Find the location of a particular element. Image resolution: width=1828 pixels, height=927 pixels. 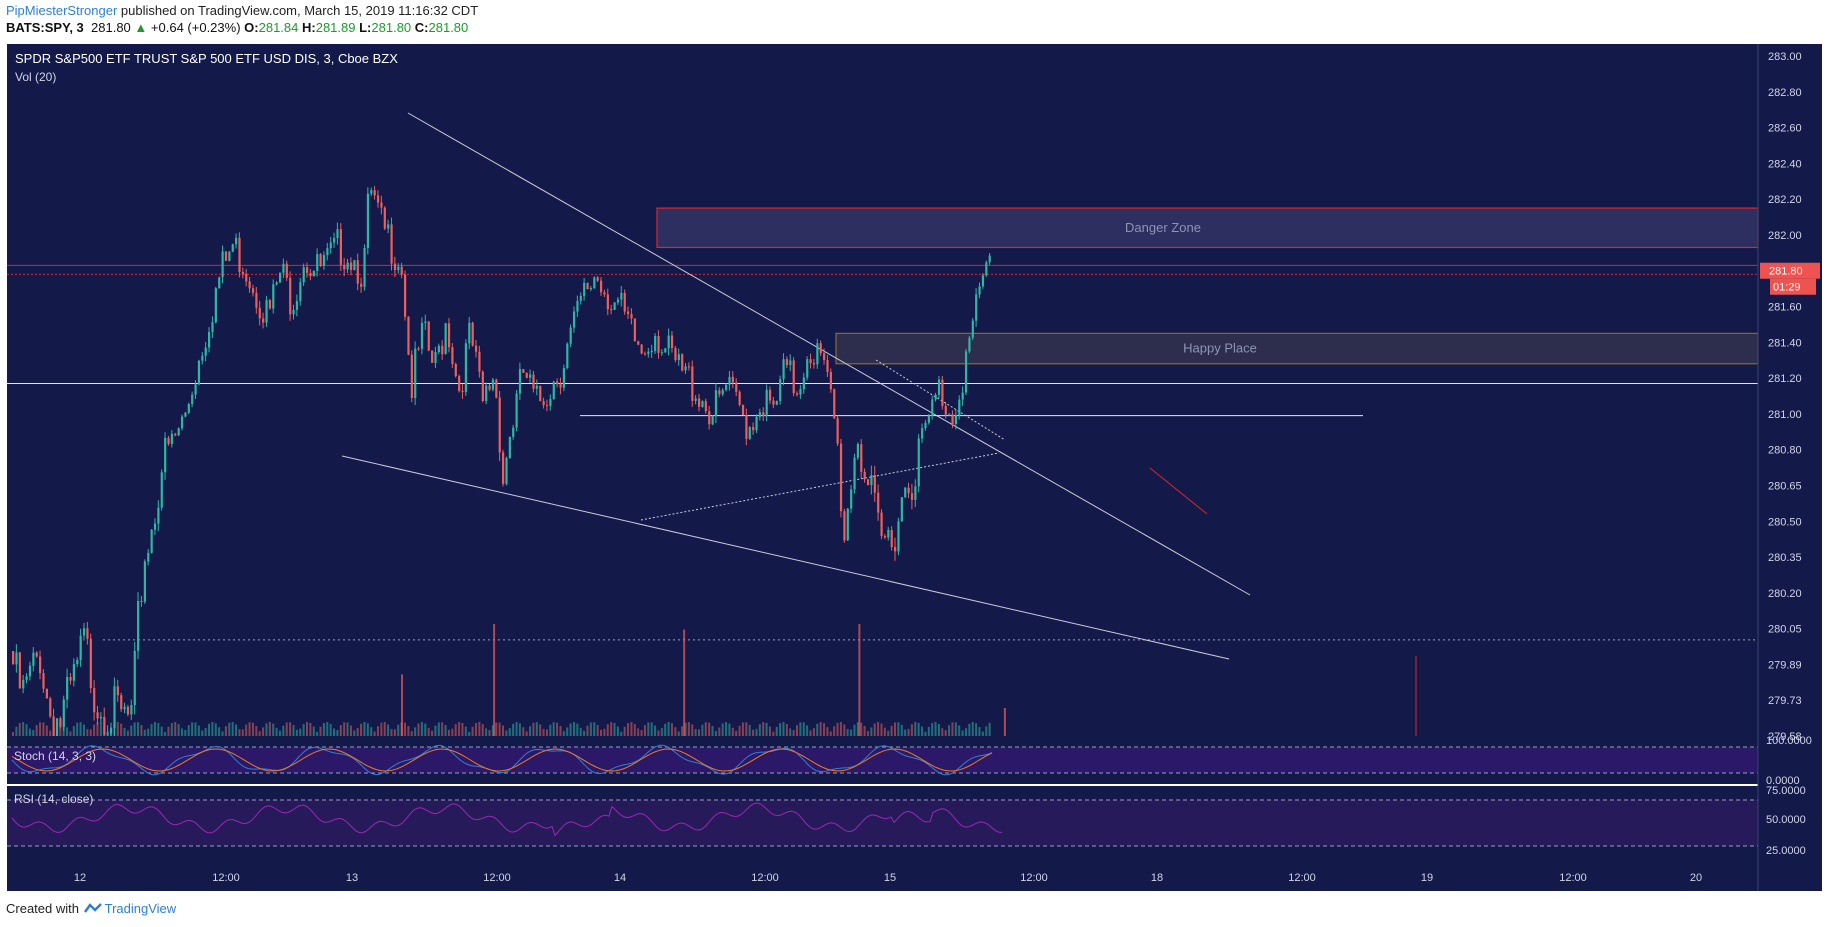

price-change: +0.64 (+0.23%) is located at coordinates (195, 27).